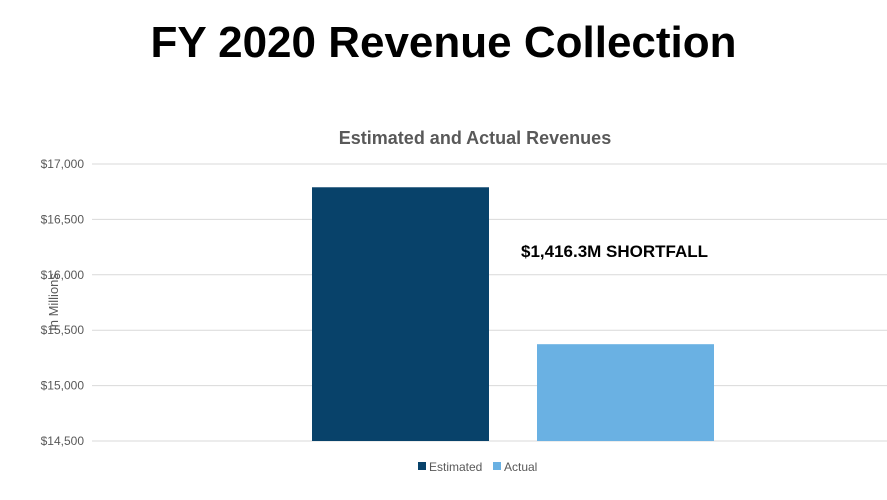 This screenshot has height=500, width=887. Describe the element at coordinates (63, 219) in the screenshot. I see `y-tick-label: $16,500` at that location.